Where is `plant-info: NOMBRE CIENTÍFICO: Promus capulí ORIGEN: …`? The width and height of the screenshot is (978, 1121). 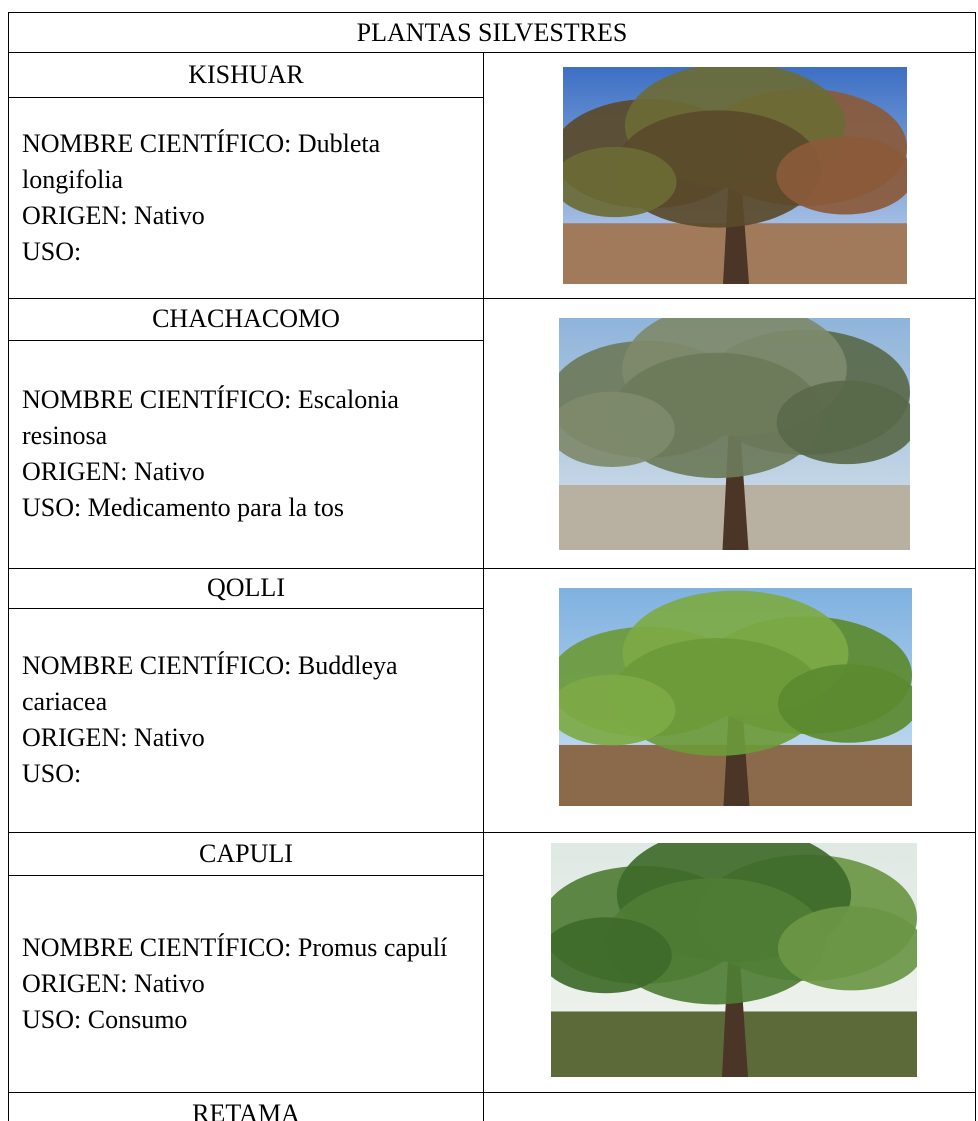
plant-info: NOMBRE CIENTÍFICO: Promus capulí ORIGEN: … is located at coordinates (249, 983).